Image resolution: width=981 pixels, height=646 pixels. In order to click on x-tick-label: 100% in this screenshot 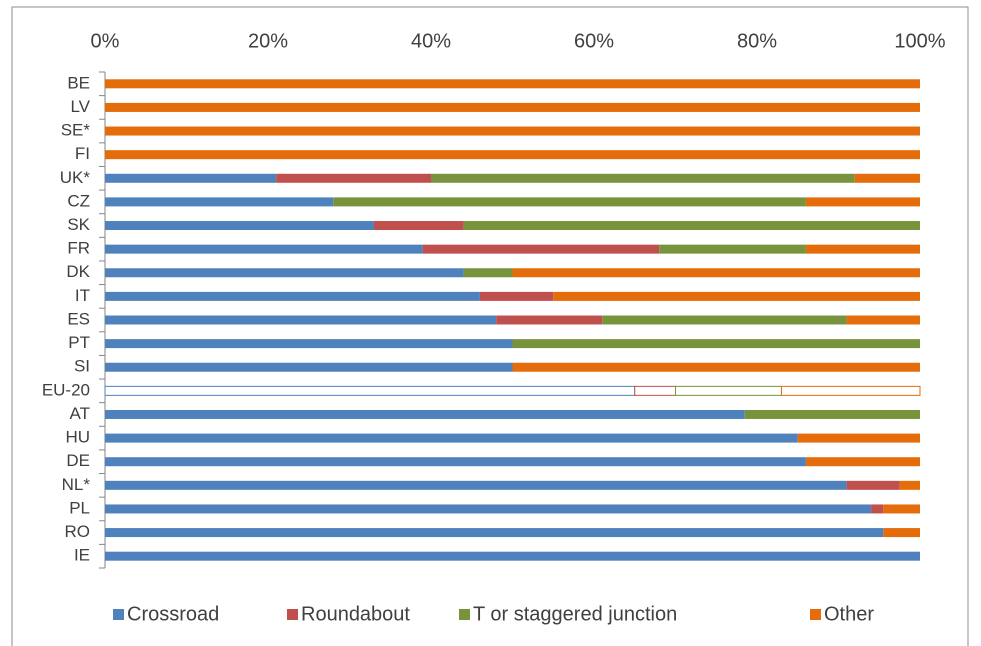, I will do `click(919, 41)`.